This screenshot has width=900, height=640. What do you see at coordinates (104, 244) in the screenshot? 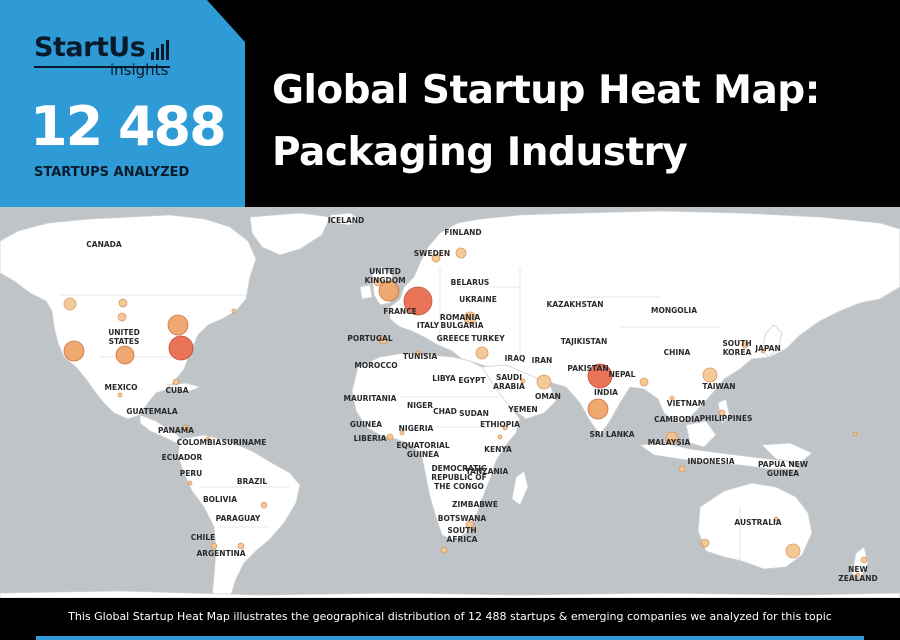
I see `label-canada: CANADA` at bounding box center [104, 244].